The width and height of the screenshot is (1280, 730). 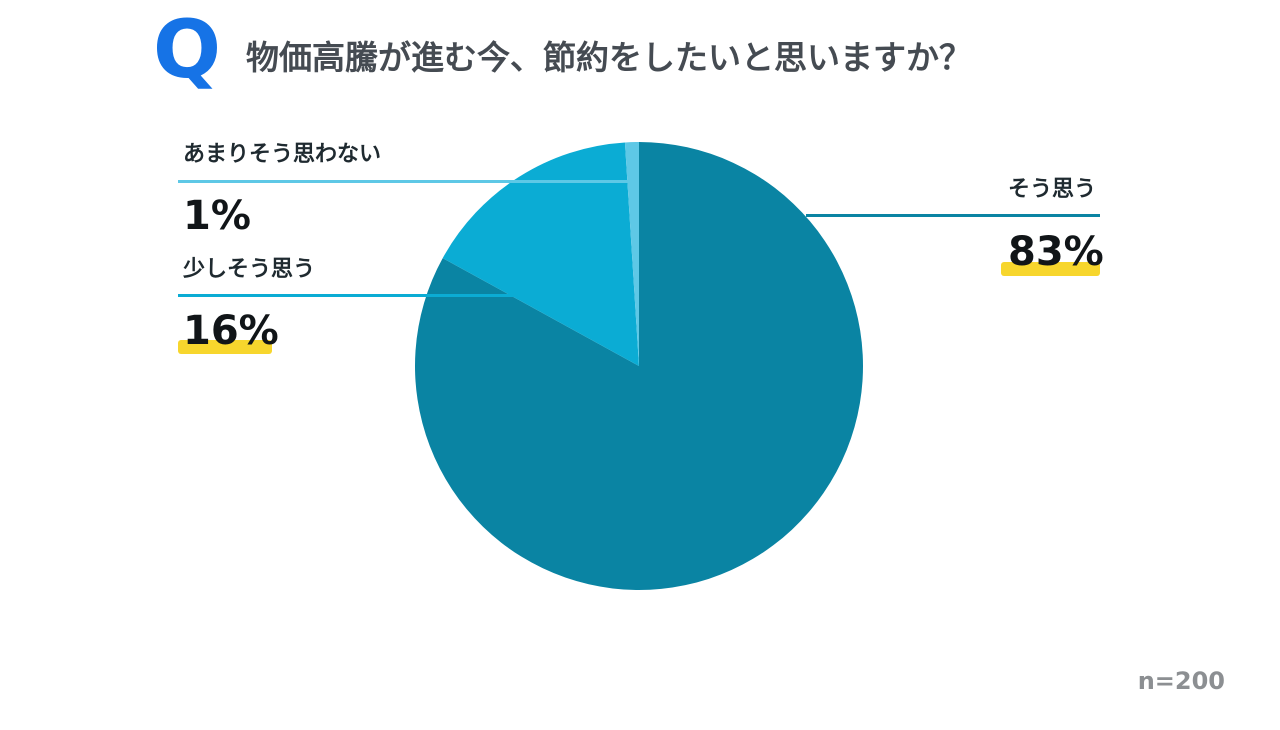 I want to click on question-q-icon: Q, so click(x=186, y=49).